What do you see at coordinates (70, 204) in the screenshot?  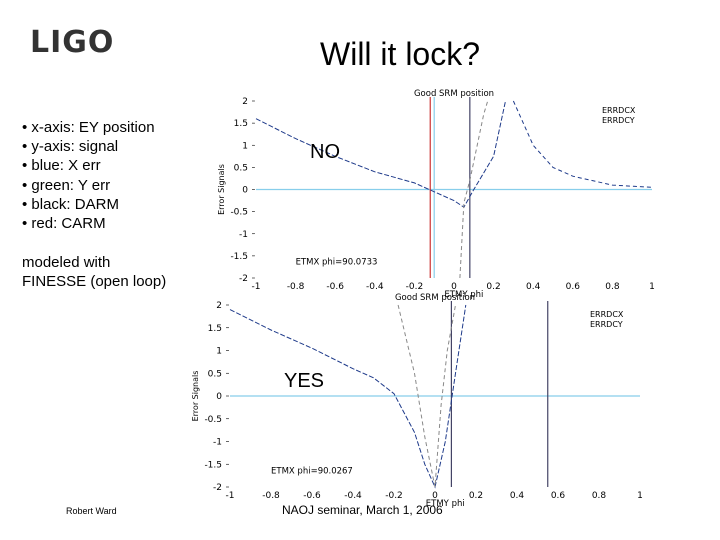 I see `bullet-black: • black: DARM` at bounding box center [70, 204].